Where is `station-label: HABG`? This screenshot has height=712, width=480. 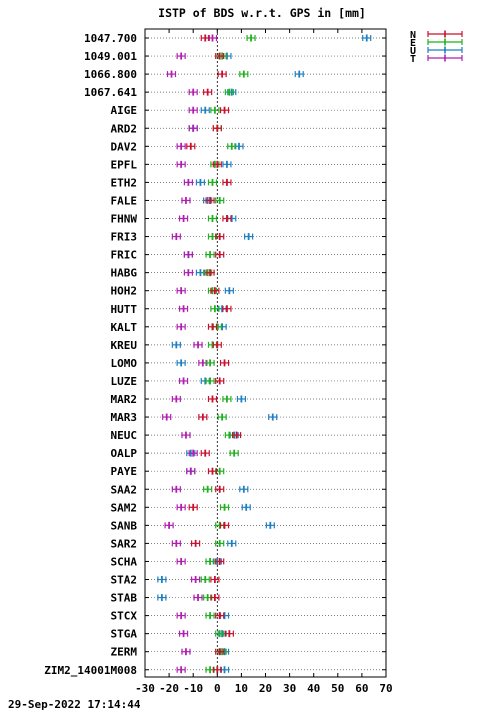 station-label: HABG is located at coordinates (124, 273).